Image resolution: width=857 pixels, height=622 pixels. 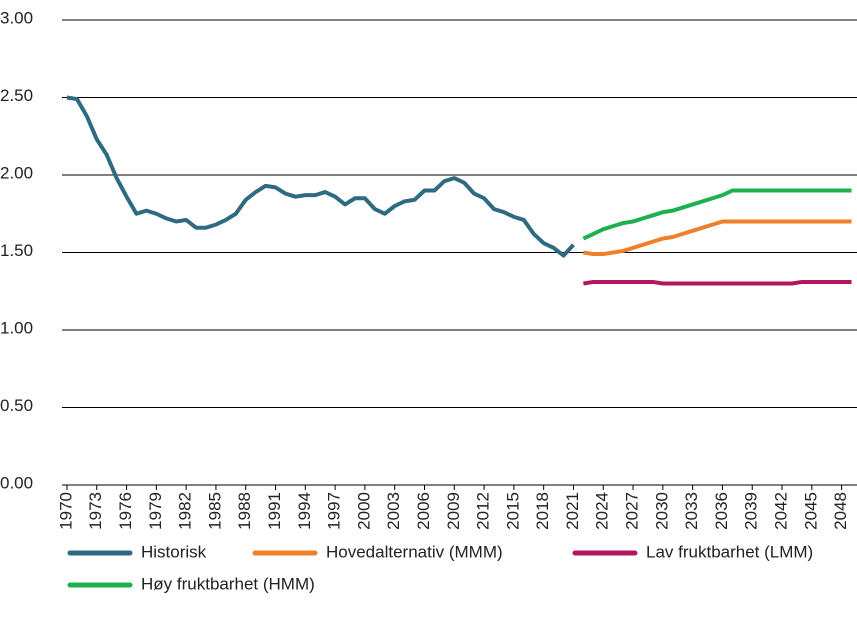 What do you see at coordinates (334, 511) in the screenshot?
I see `x-tick-label: 1997` at bounding box center [334, 511].